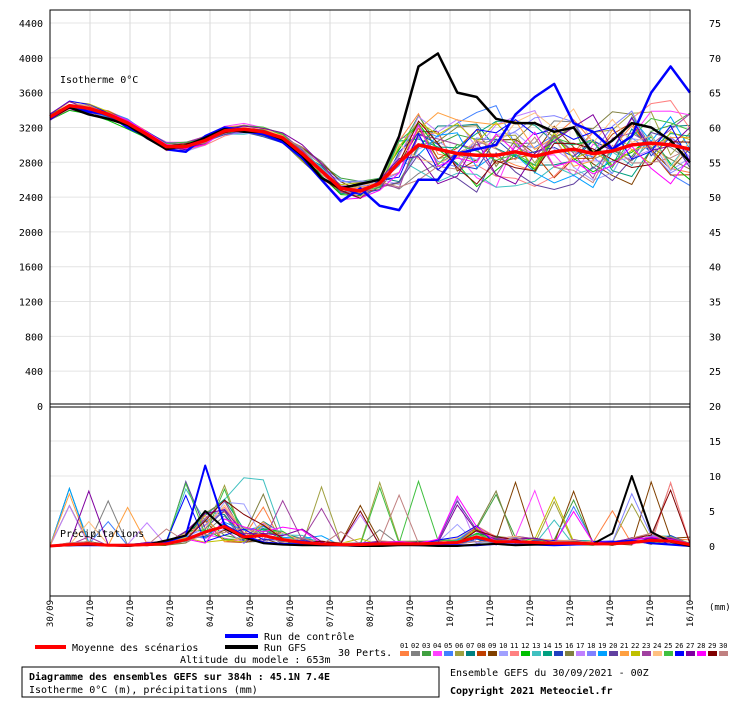 The width and height of the screenshot is (740, 704). Describe the element at coordinates (331, 613) in the screenshot. I see `x-tick-label: 07/10` at that location.